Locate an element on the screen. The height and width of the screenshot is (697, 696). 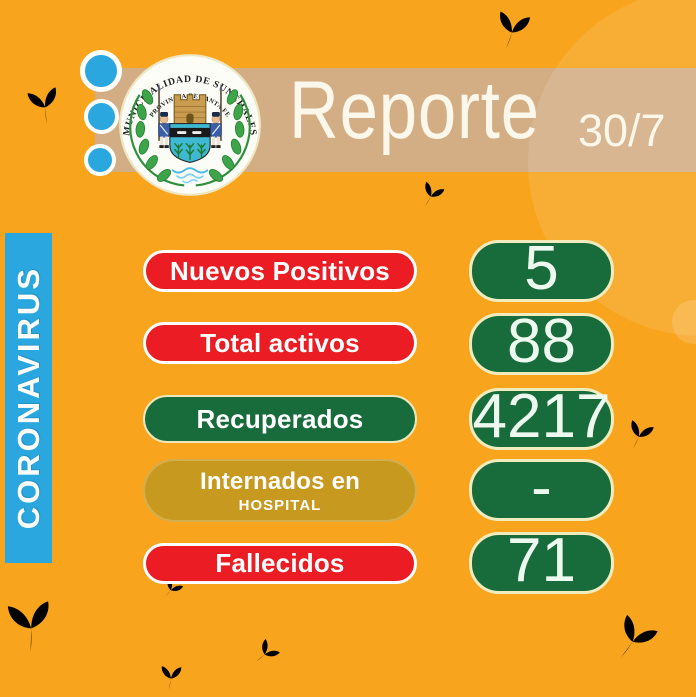
stat-label-pill: Fallecidos is located at coordinates (280, 563).